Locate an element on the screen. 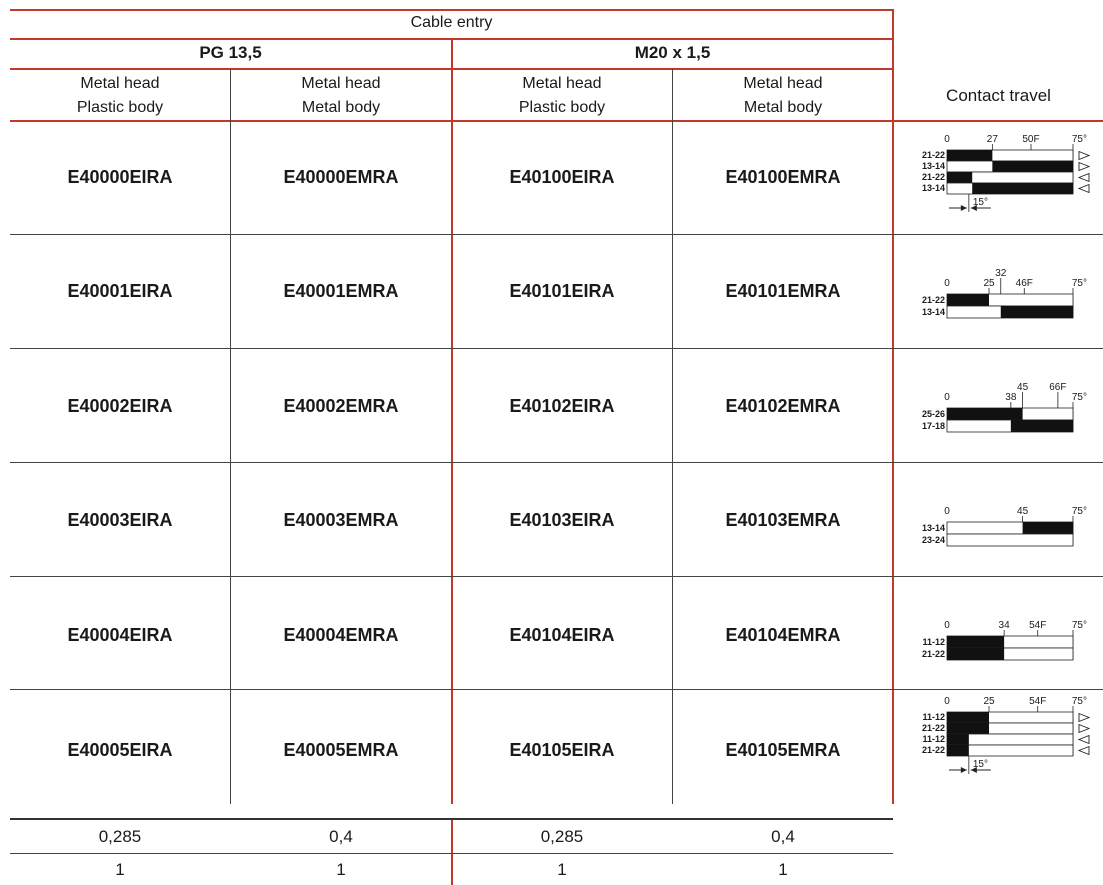 The width and height of the screenshot is (1103, 885). footer-top-line is located at coordinates (451, 819).